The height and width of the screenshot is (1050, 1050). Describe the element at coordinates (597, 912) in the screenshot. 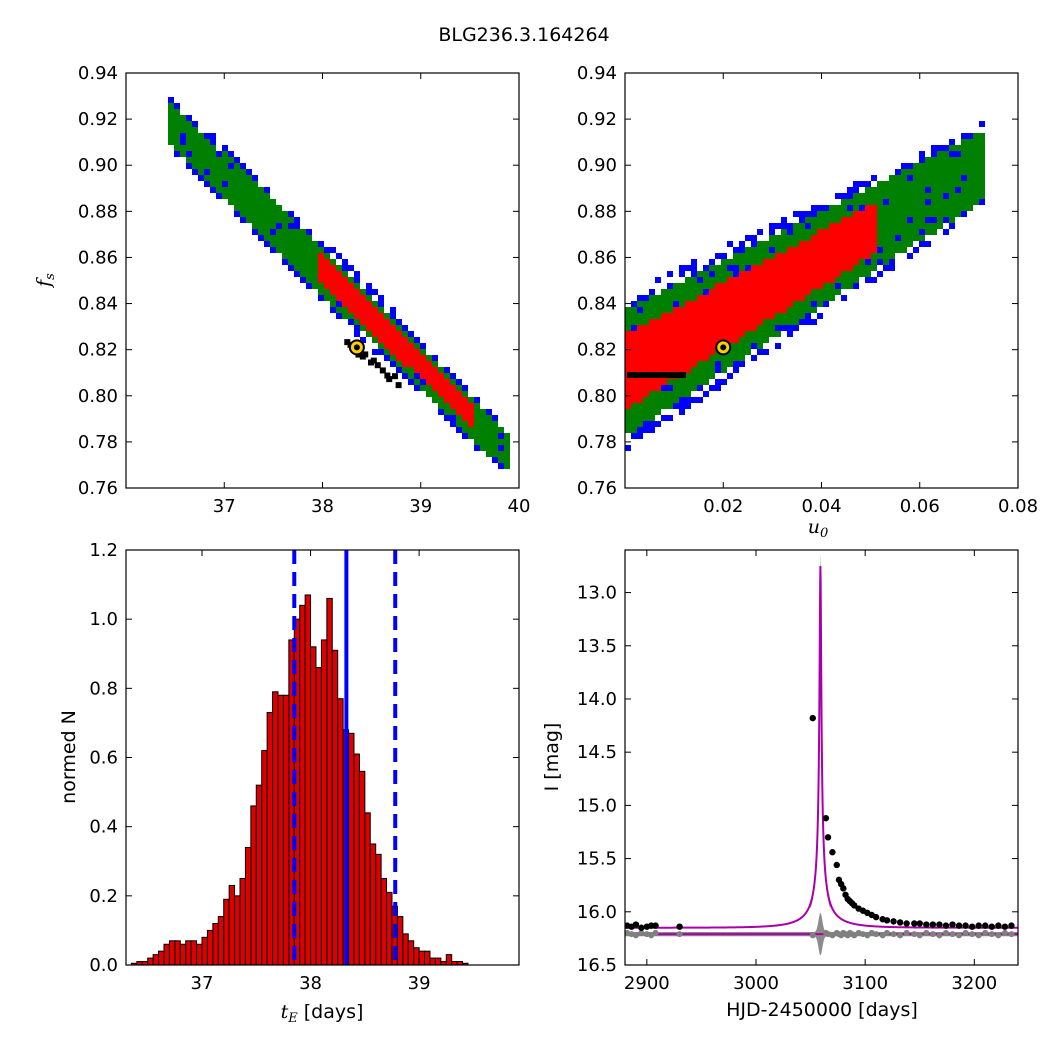

I see `y-tick-label: 16.0` at that location.